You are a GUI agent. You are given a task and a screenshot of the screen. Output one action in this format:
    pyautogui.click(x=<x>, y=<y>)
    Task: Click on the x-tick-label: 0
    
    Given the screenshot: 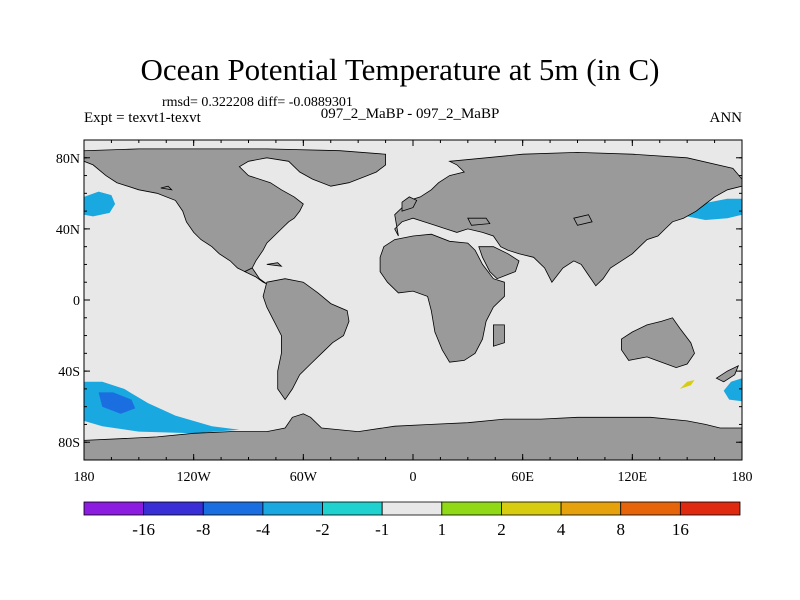 What is the action you would take?
    pyautogui.click(x=413, y=477)
    